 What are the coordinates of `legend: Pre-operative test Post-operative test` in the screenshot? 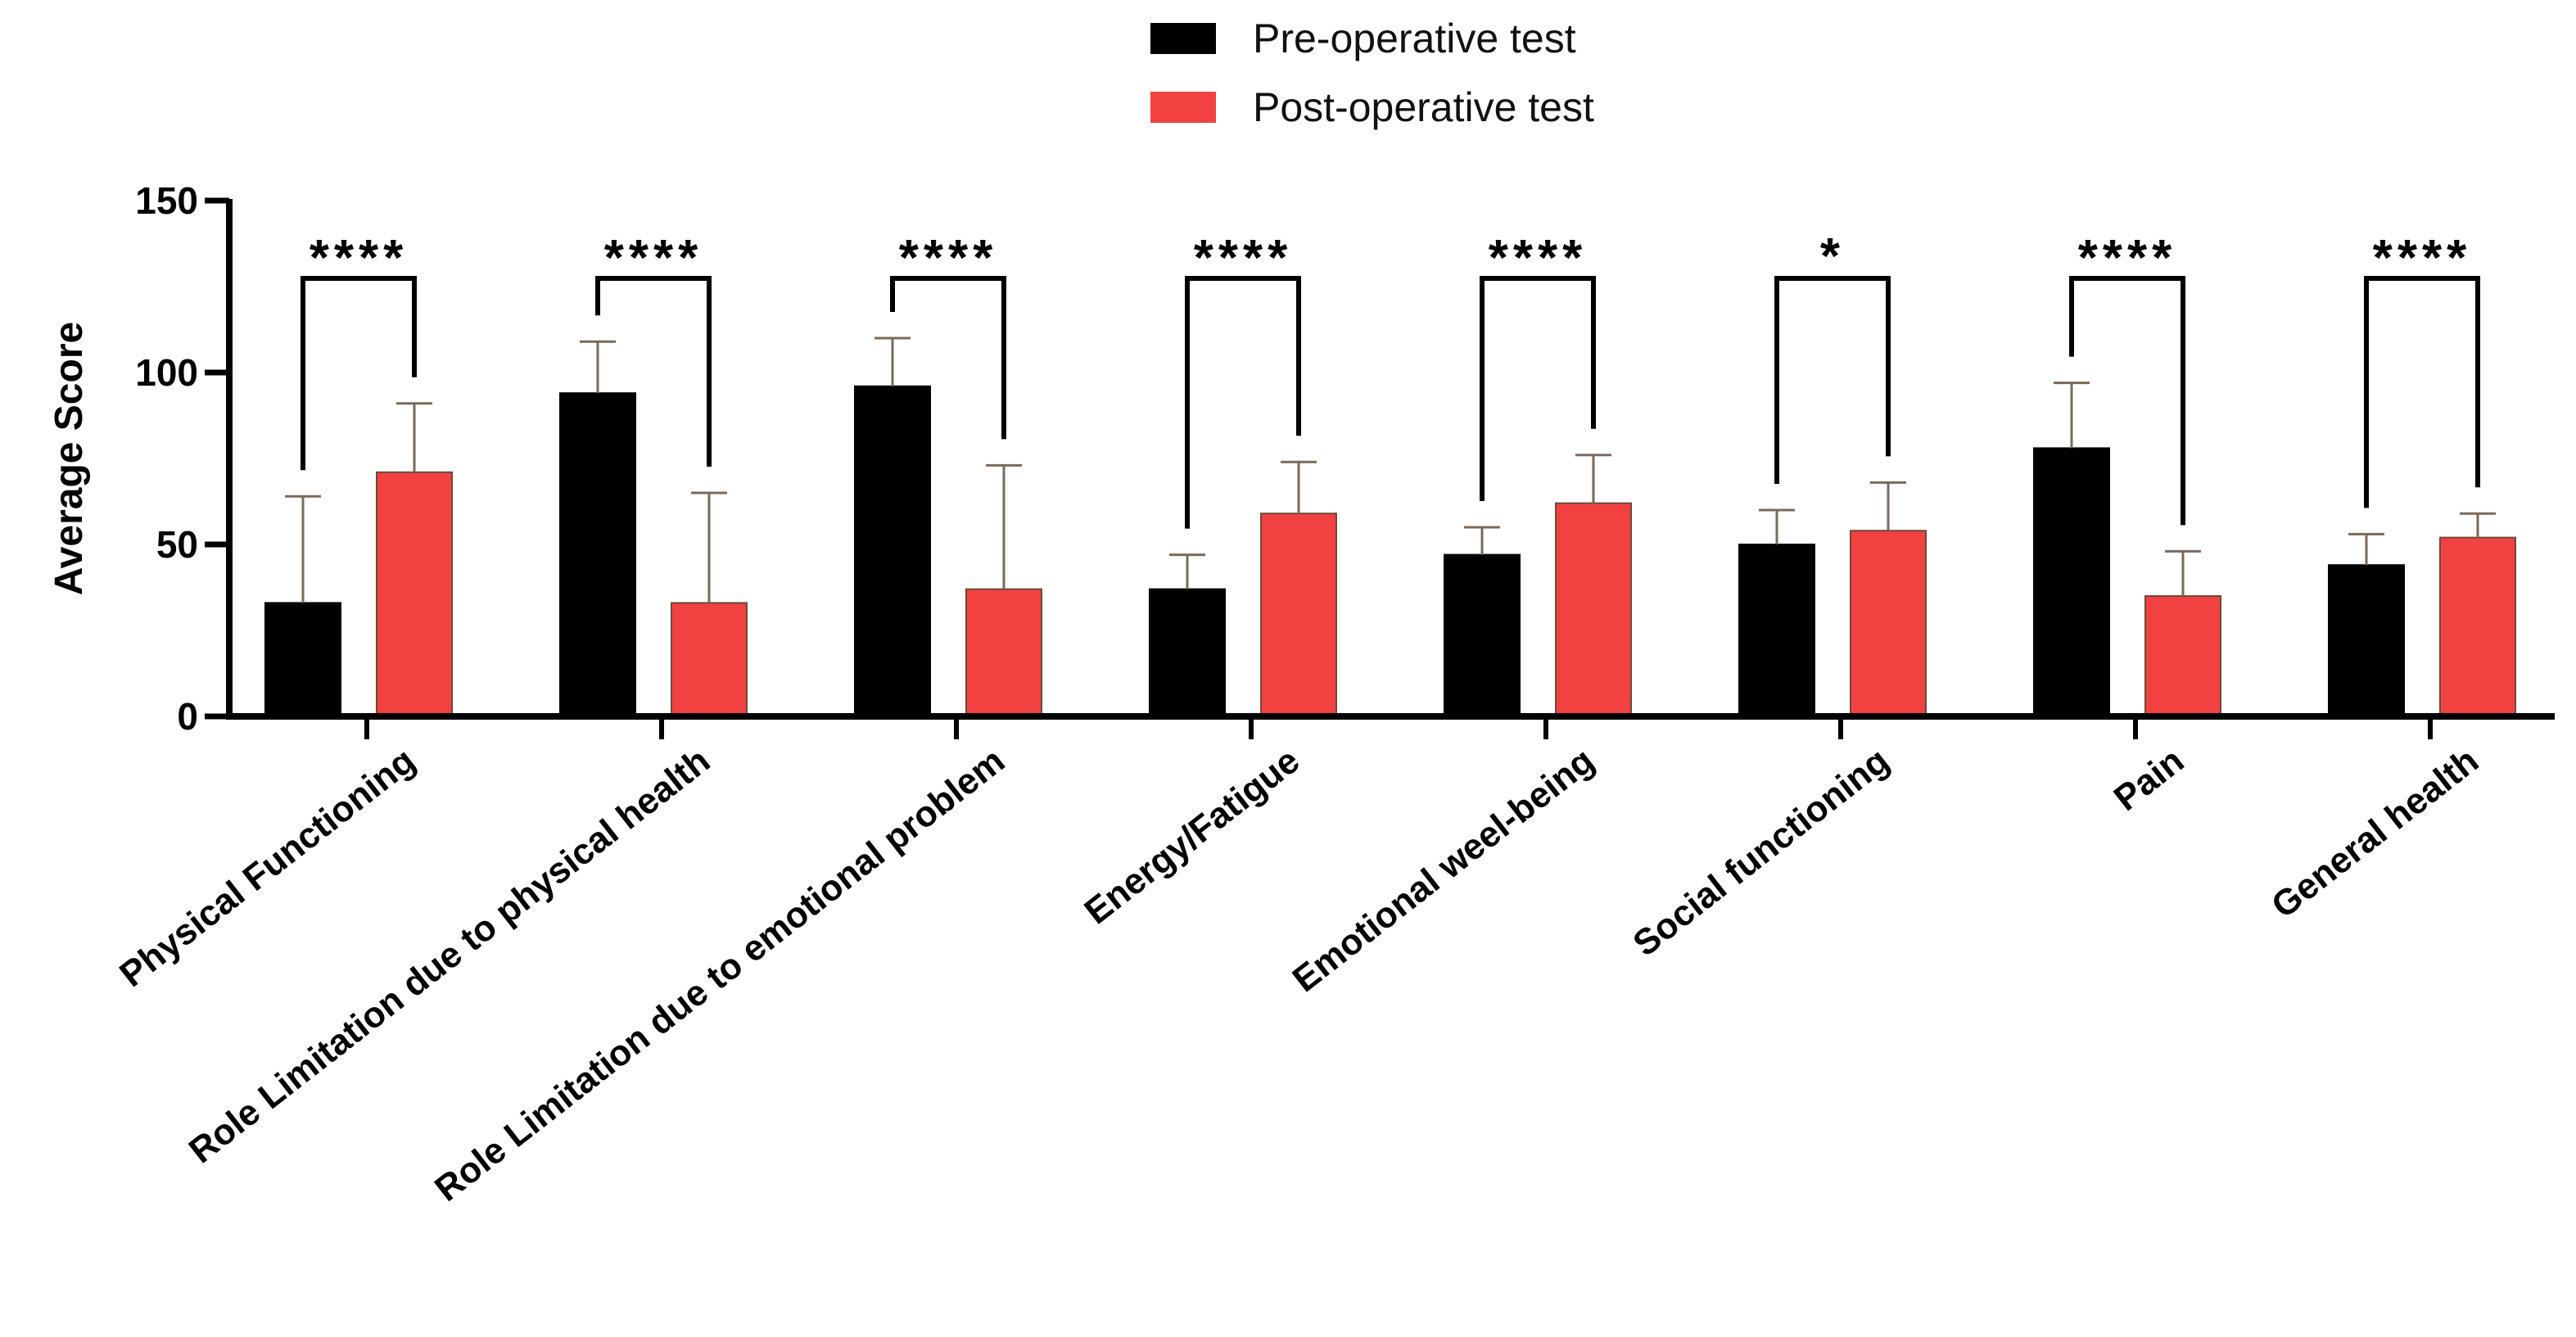 It's located at (1372, 73).